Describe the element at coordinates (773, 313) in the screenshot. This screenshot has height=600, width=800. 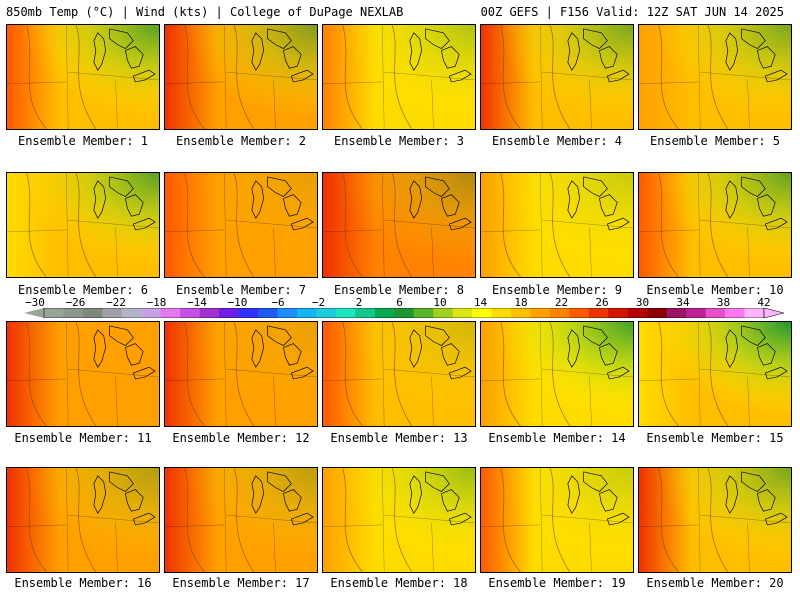
I see `colorbar-max-arrow` at that location.